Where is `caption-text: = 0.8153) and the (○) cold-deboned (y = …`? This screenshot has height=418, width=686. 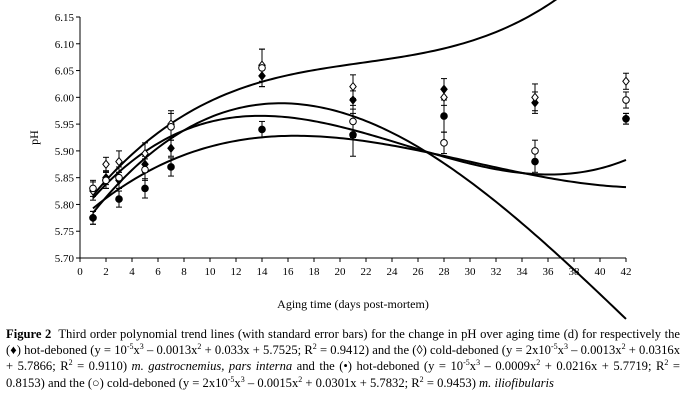 caption-text: = 0.8153) and the (○) cold-deboned (y = … is located at coordinates (343, 374).